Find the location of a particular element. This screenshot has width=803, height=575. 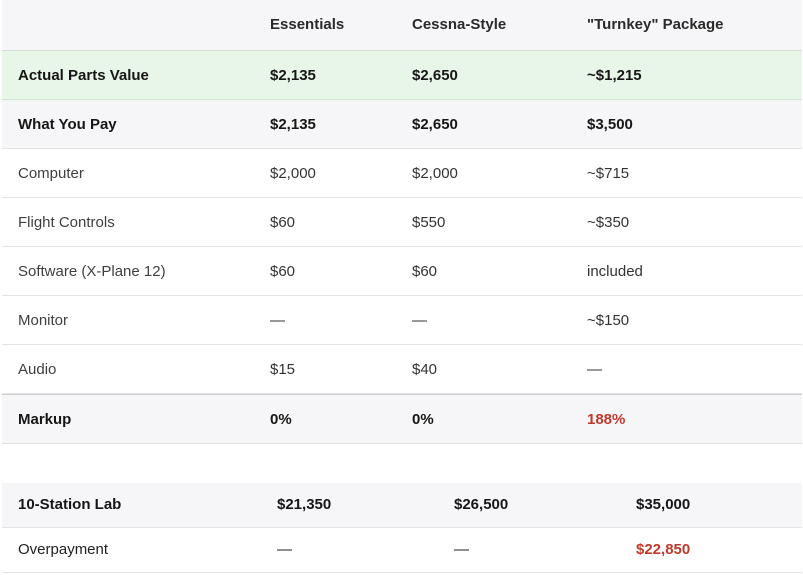

cell-turnkey: $3,500 is located at coordinates (610, 124).